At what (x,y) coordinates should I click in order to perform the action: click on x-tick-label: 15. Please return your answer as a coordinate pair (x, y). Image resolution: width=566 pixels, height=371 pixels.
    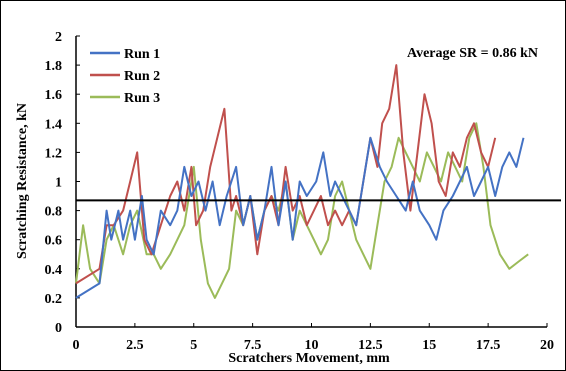
    Looking at the image, I should click on (429, 345).